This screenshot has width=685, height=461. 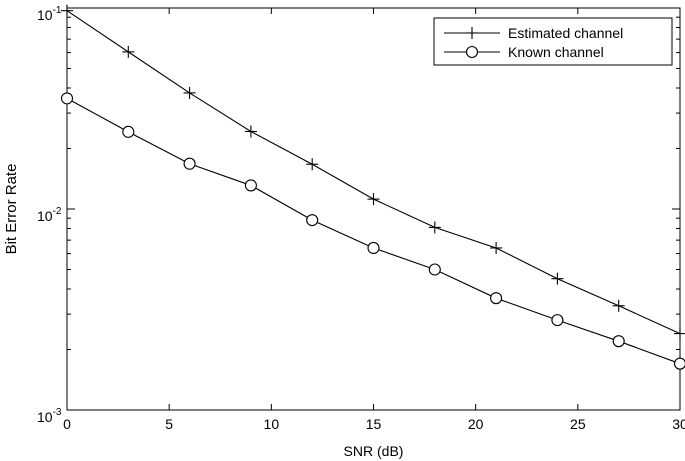 I want to click on x-tick-label: 30, so click(x=678, y=424).